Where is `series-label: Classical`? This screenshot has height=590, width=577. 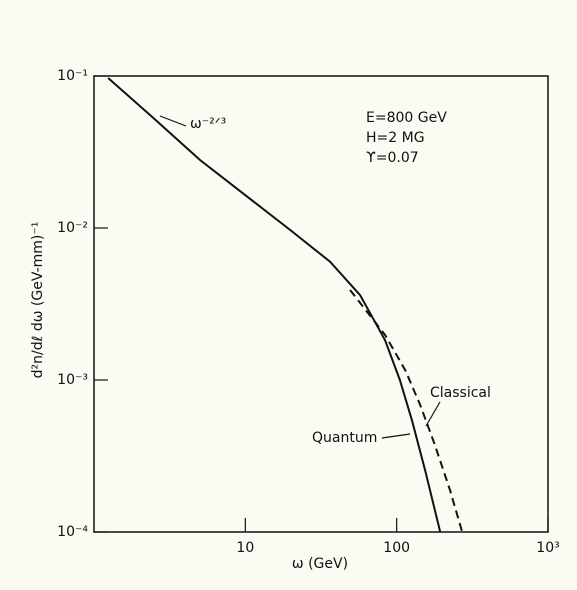 series-label: Classical is located at coordinates (460, 393).